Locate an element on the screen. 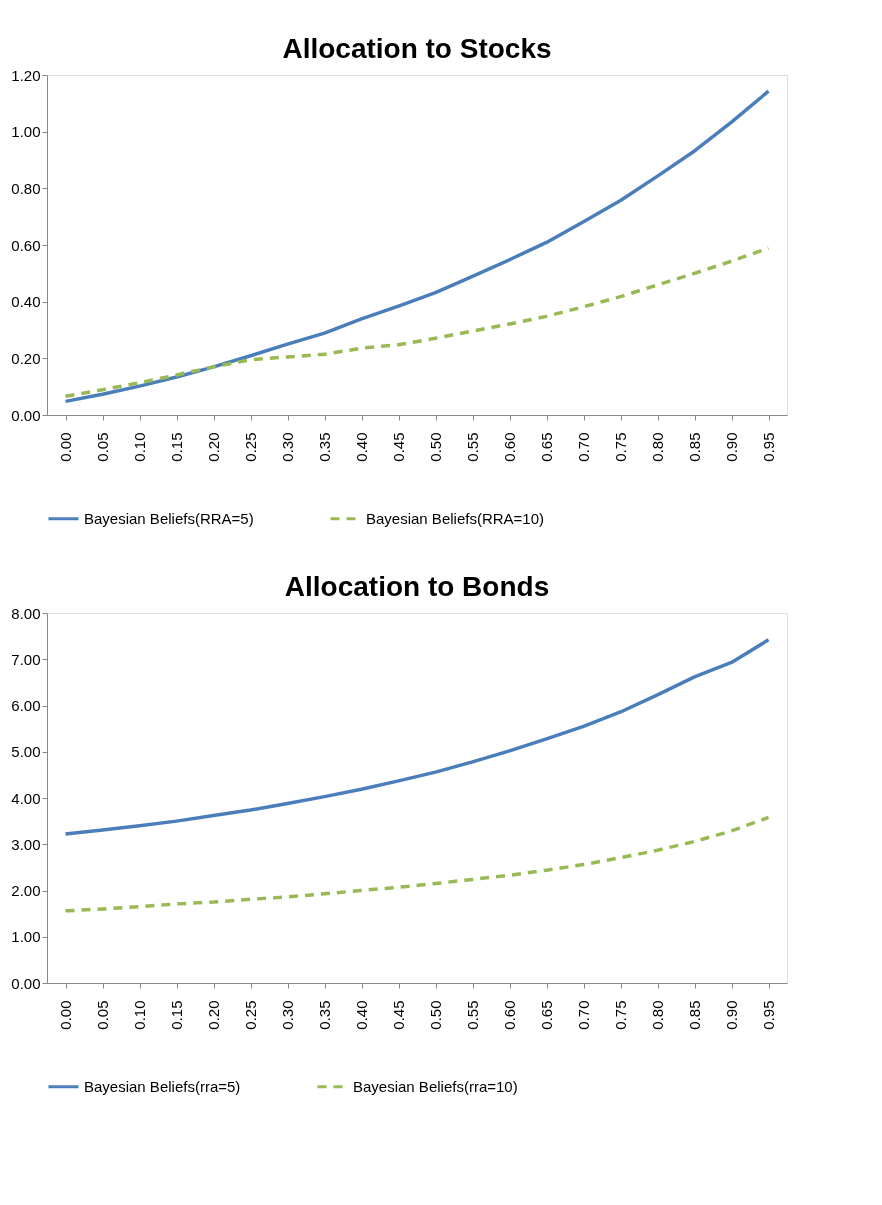 The height and width of the screenshot is (1205, 882). y-tick-label: 0.60 is located at coordinates (26, 245).